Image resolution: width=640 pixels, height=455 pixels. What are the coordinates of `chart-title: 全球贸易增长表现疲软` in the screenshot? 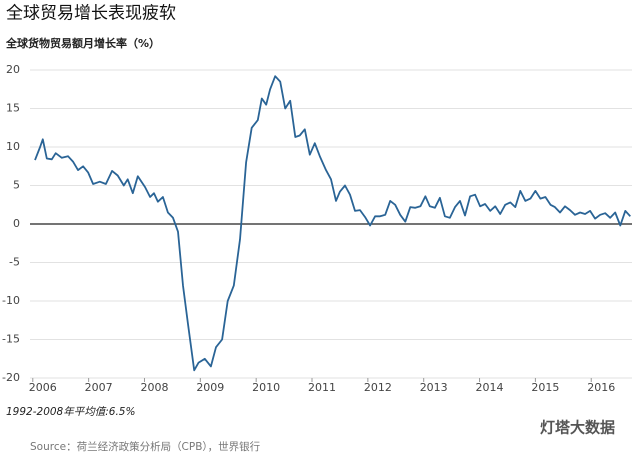 It's located at (91, 14).